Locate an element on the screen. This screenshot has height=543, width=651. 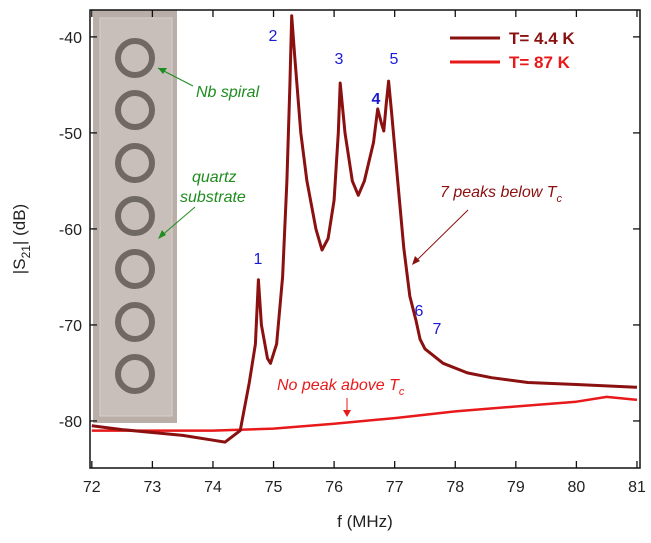
annotation: 7 peaks below Tc is located at coordinates (501, 194).